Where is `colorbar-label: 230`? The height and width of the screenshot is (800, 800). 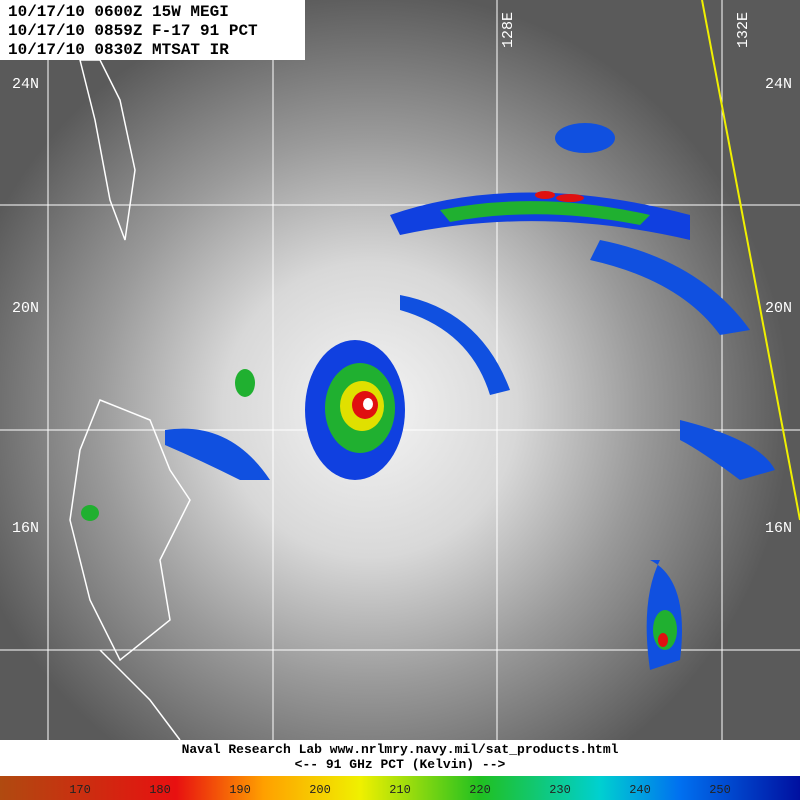 colorbar-label: 230 is located at coordinates (560, 790).